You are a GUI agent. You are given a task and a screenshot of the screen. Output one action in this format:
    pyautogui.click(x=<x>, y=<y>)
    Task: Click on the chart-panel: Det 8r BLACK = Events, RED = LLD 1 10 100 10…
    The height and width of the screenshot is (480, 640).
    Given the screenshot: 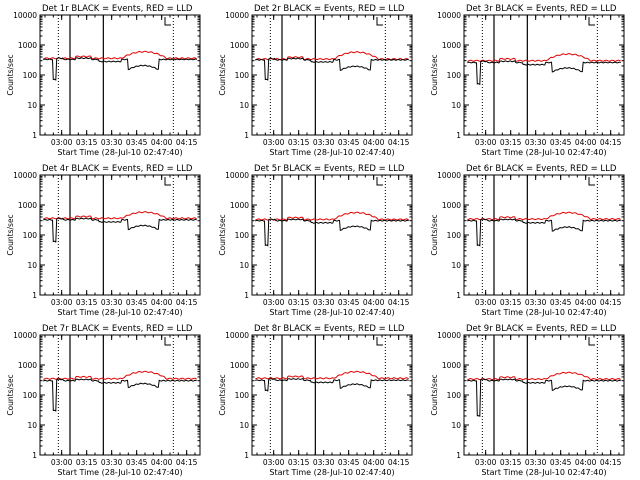 What is the action you would take?
    pyautogui.click(x=315, y=400)
    